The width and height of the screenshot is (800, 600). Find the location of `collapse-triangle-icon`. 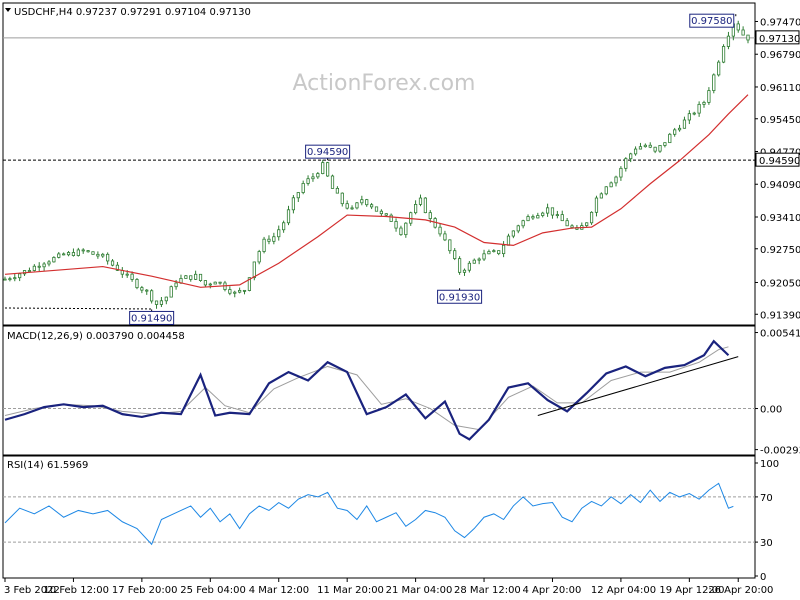

collapse-triangle-icon is located at coordinates (8, 10).